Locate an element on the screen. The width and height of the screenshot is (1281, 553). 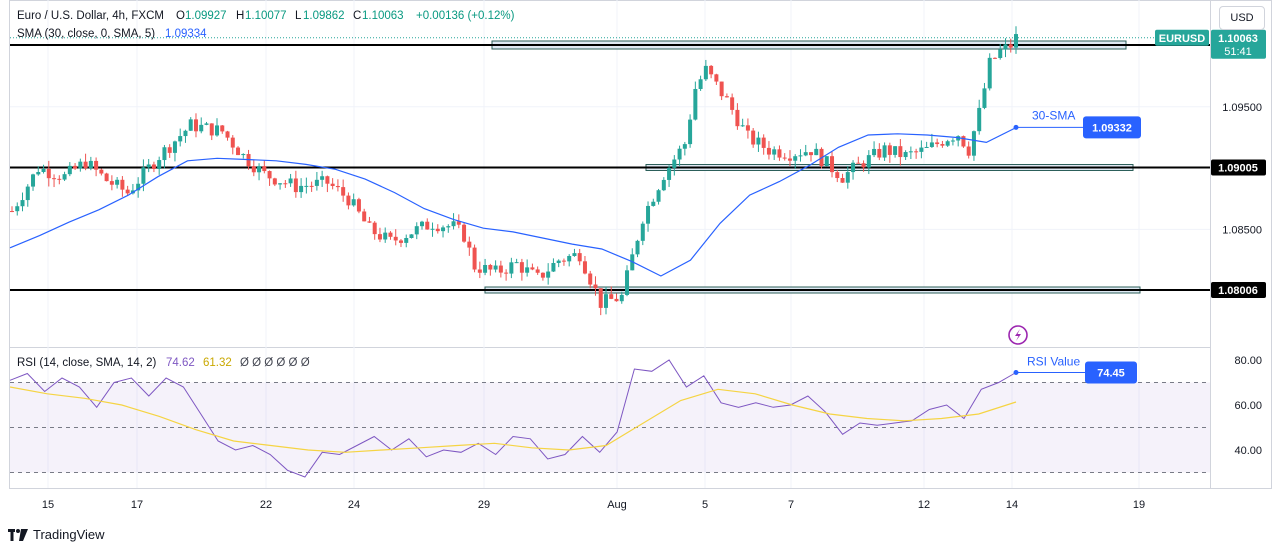
countdown-label: 51:41 is located at coordinates (1238, 52).